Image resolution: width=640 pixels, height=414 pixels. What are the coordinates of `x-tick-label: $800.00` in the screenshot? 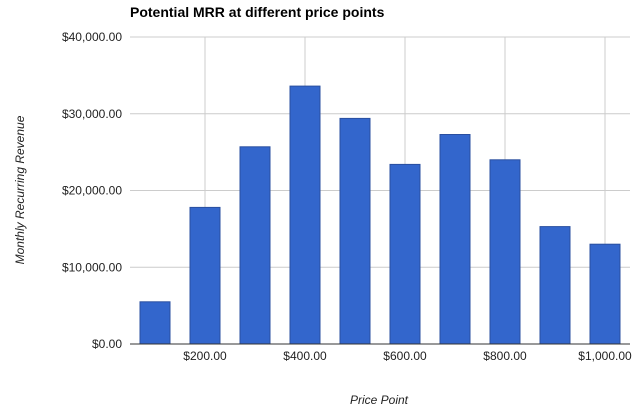 It's located at (505, 356).